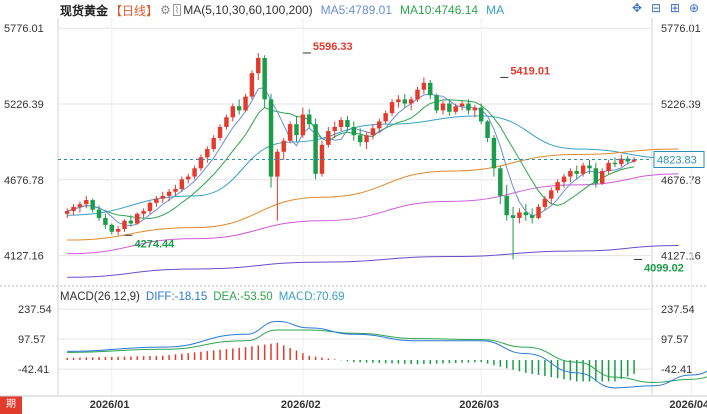 The width and height of the screenshot is (707, 414). Describe the element at coordinates (155, 244) in the screenshot. I see `annotation-label: 4274.44` at that location.